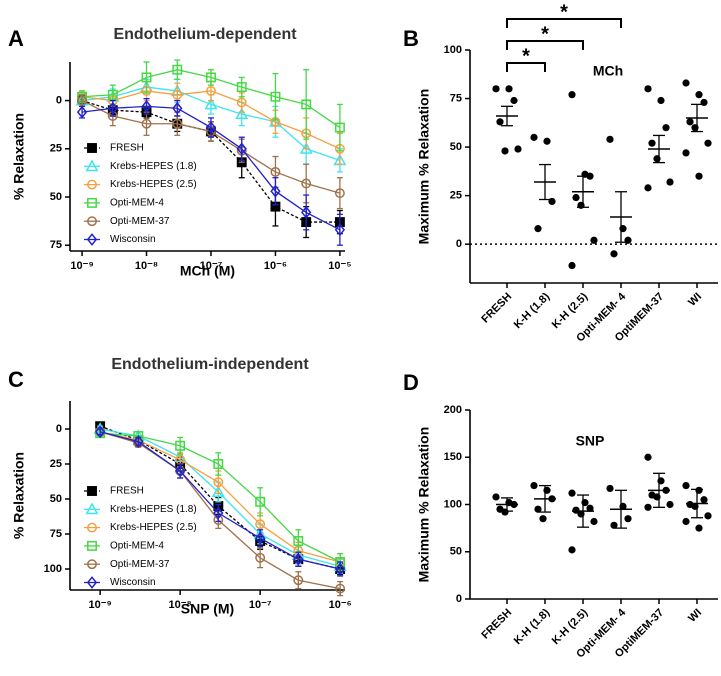 This screenshot has height=676, width=721. I want to click on x-tick-label: WI, so click(695, 300).